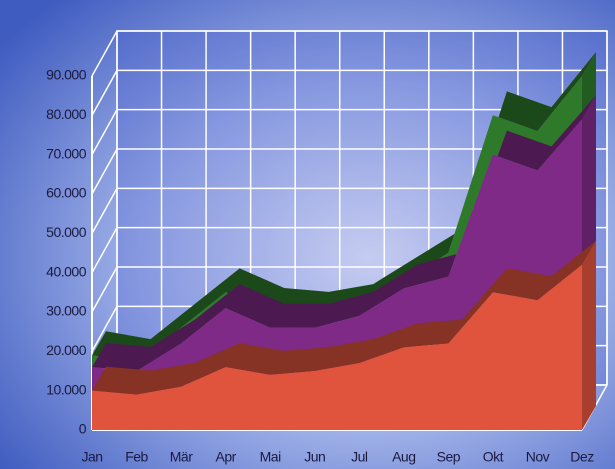  What do you see at coordinates (449, 457) in the screenshot?
I see `x-tick-label: Sep` at bounding box center [449, 457].